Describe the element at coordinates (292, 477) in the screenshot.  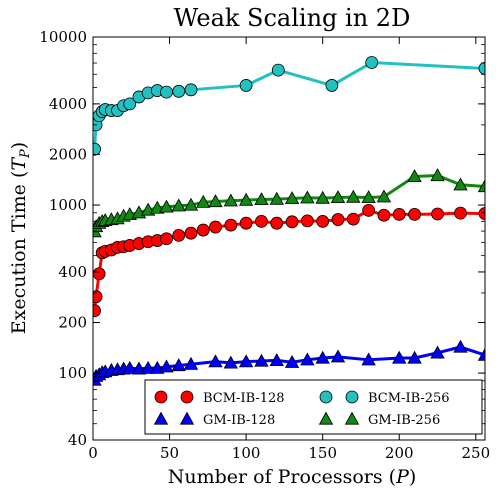
I see `x-axis-title: Number of Processors (P)` at that location.